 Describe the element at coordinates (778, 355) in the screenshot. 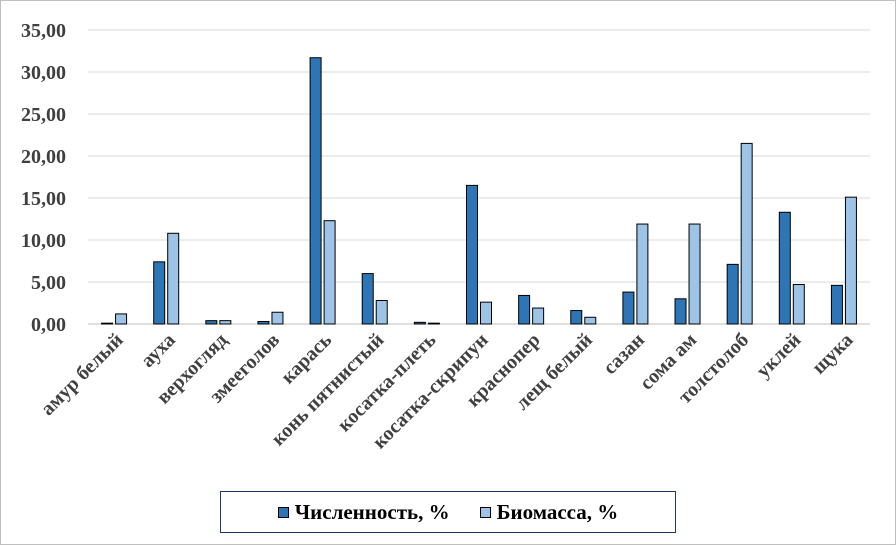

I see `x-tick-label: уклей` at that location.